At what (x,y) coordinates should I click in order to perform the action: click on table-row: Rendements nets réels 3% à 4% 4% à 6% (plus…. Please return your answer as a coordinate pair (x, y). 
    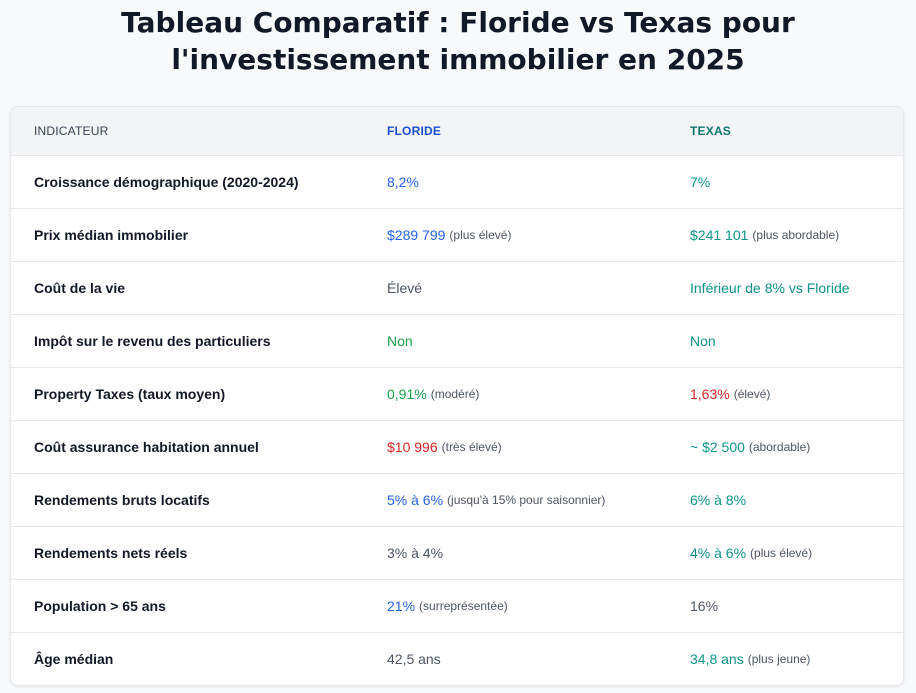
    Looking at the image, I should click on (457, 552).